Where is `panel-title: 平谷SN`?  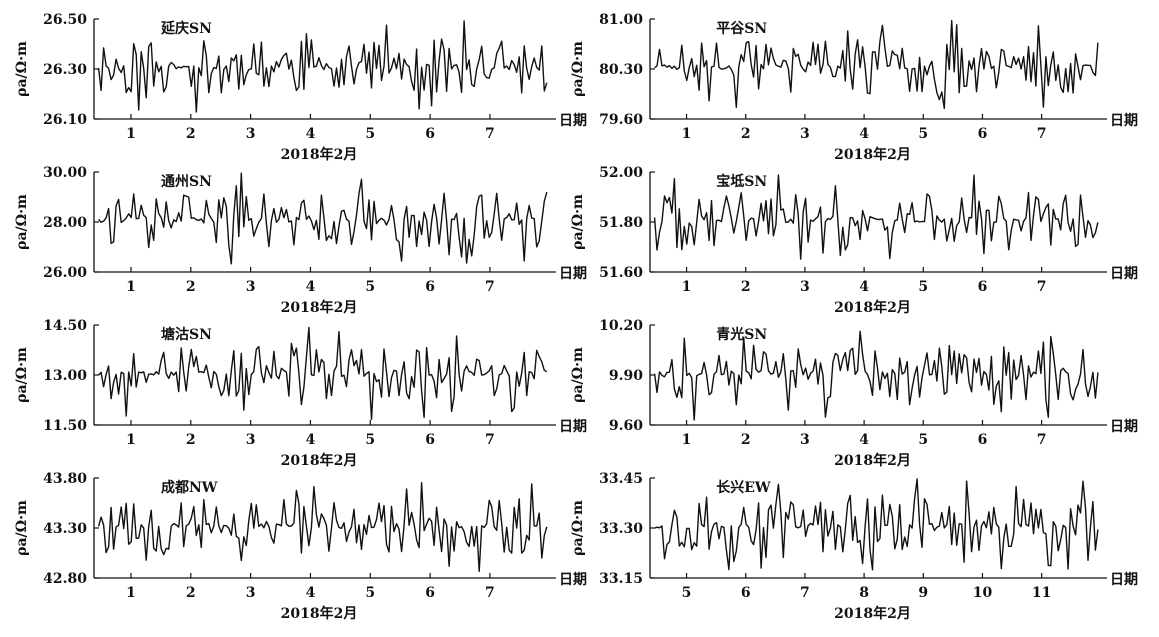
panel-title: 平谷SN is located at coordinates (741, 29).